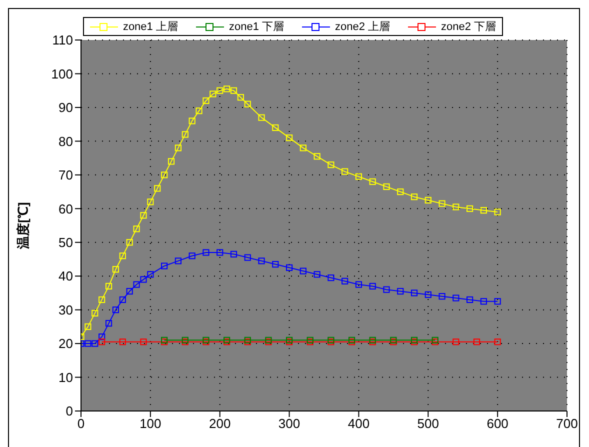 The height and width of the screenshot is (447, 589). Describe the element at coordinates (65, 108) in the screenshot. I see `y-tick-label: 90` at that location.